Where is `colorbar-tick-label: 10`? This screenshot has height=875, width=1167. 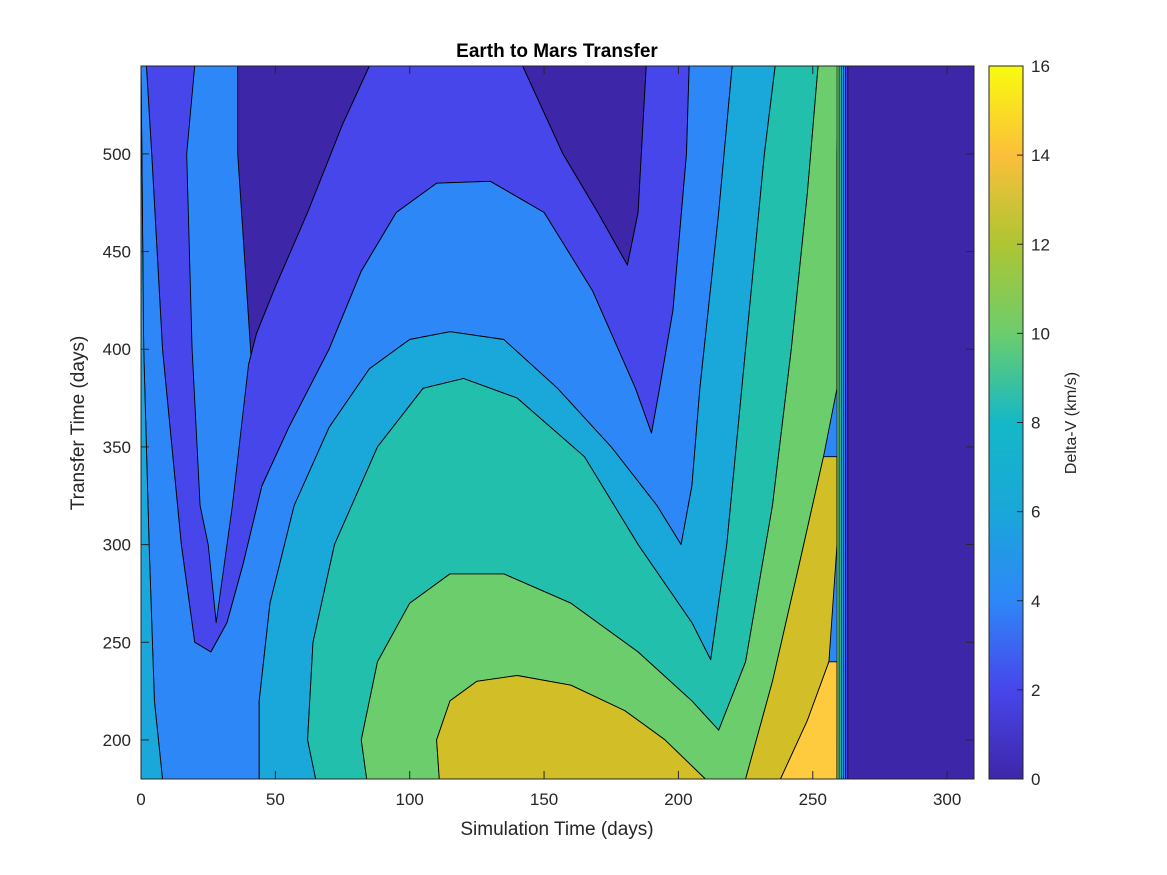 colorbar-tick-label: 10 is located at coordinates (1040, 333).